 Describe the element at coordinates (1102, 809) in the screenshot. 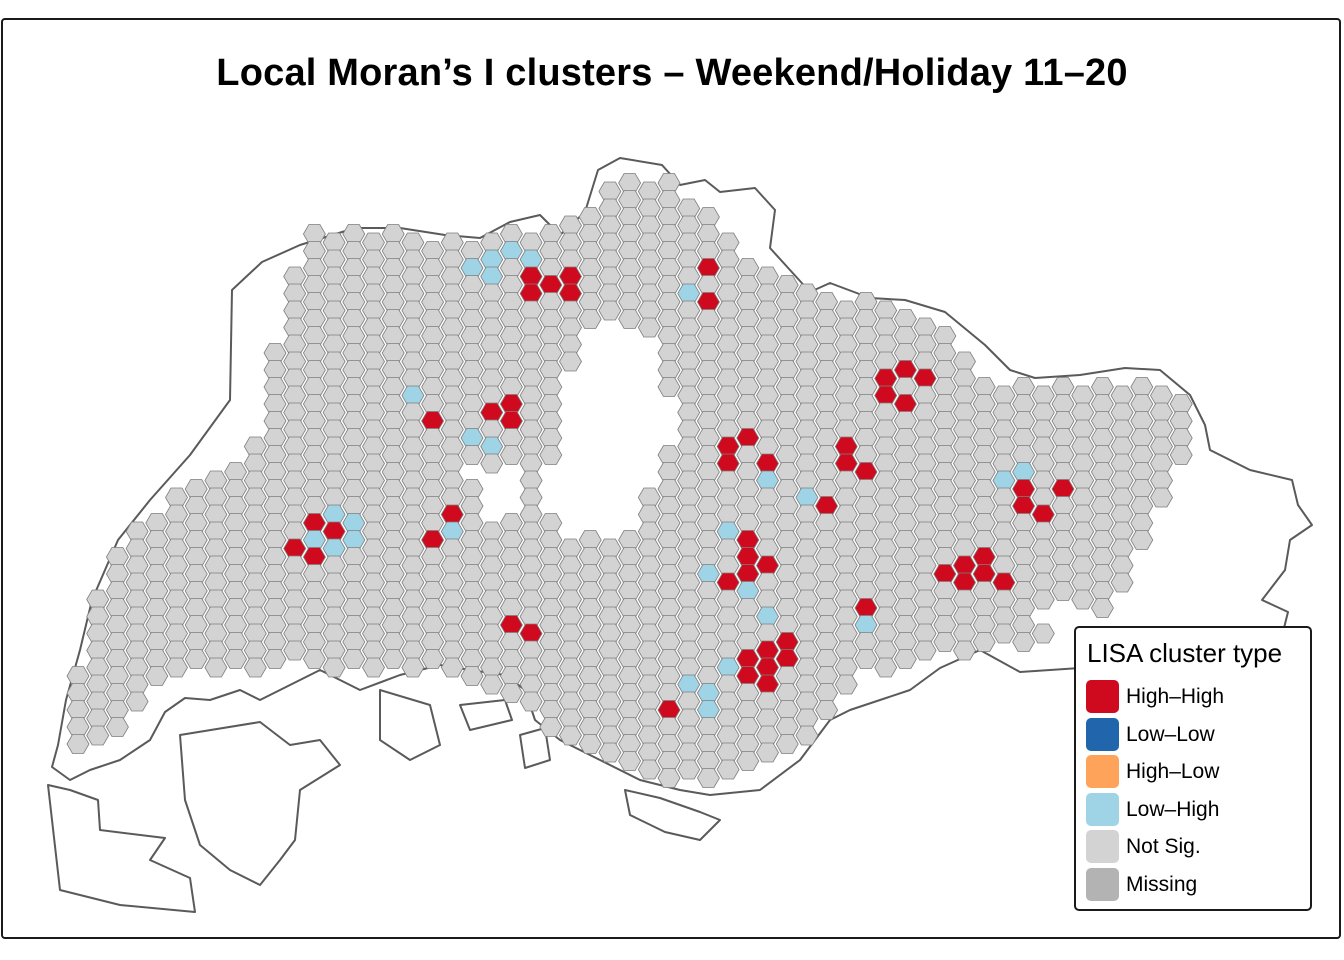

I see `legend-swatch-low-high` at that location.